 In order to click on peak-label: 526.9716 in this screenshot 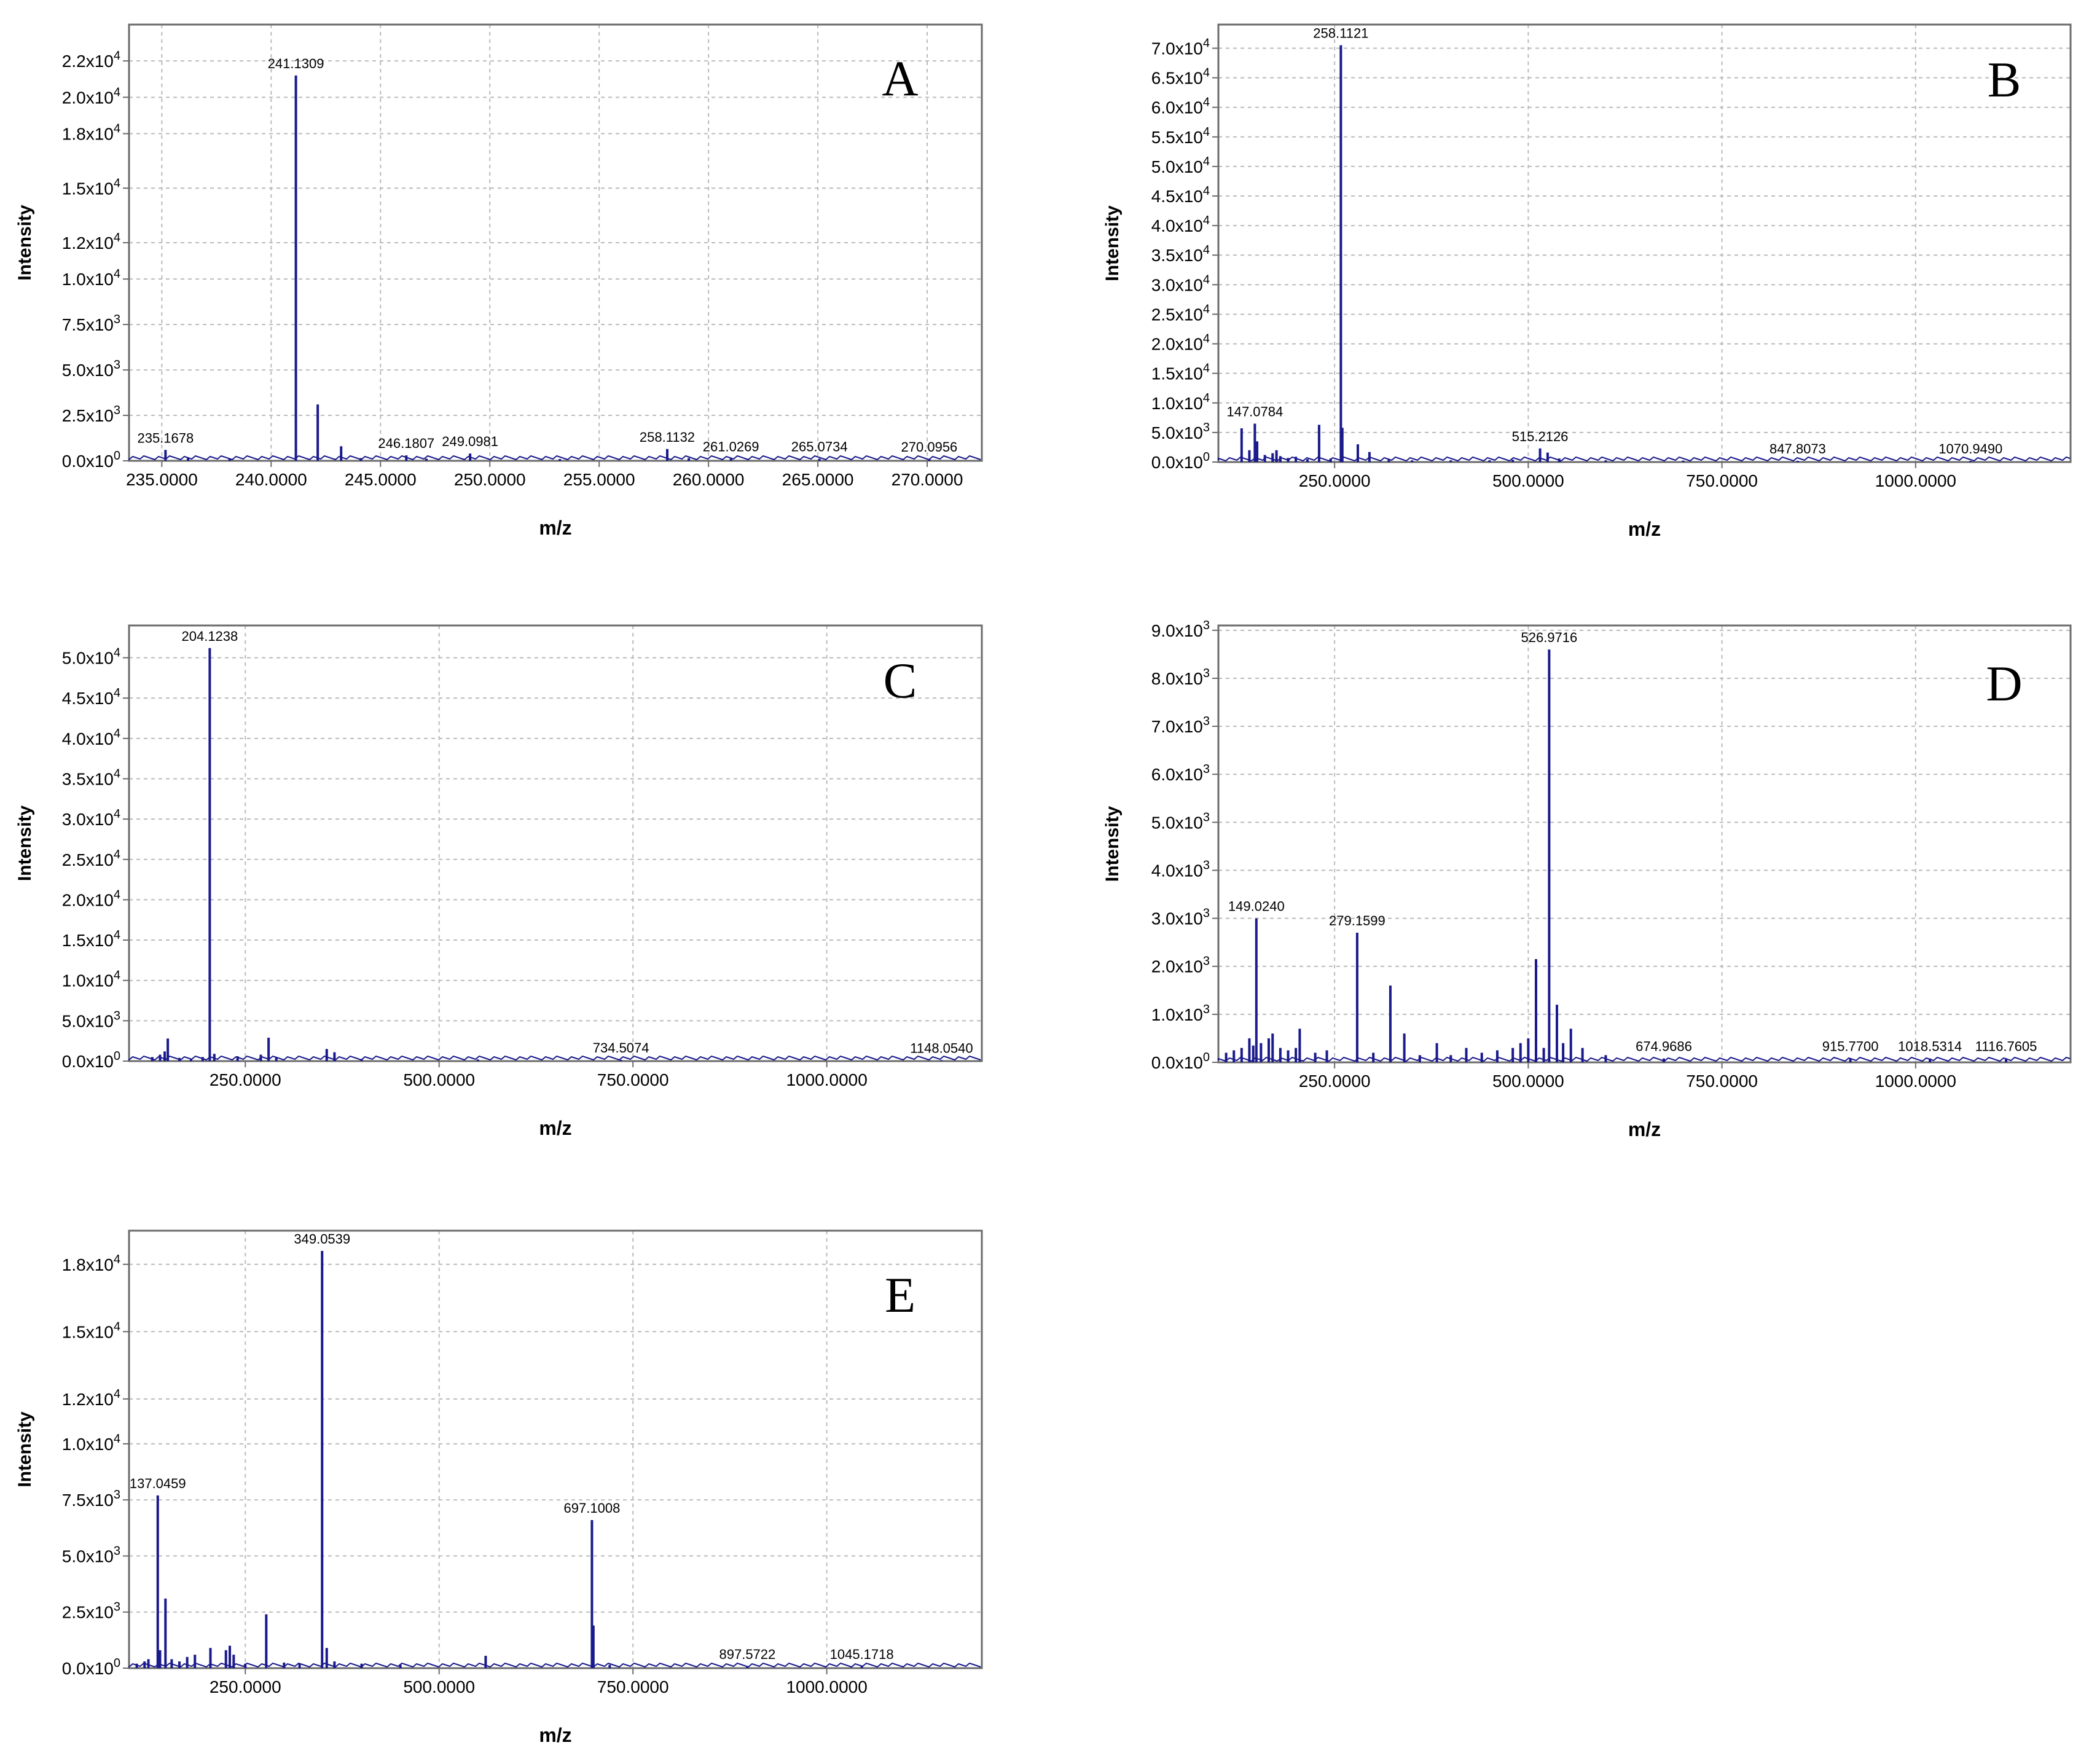, I will do `click(1549, 637)`.